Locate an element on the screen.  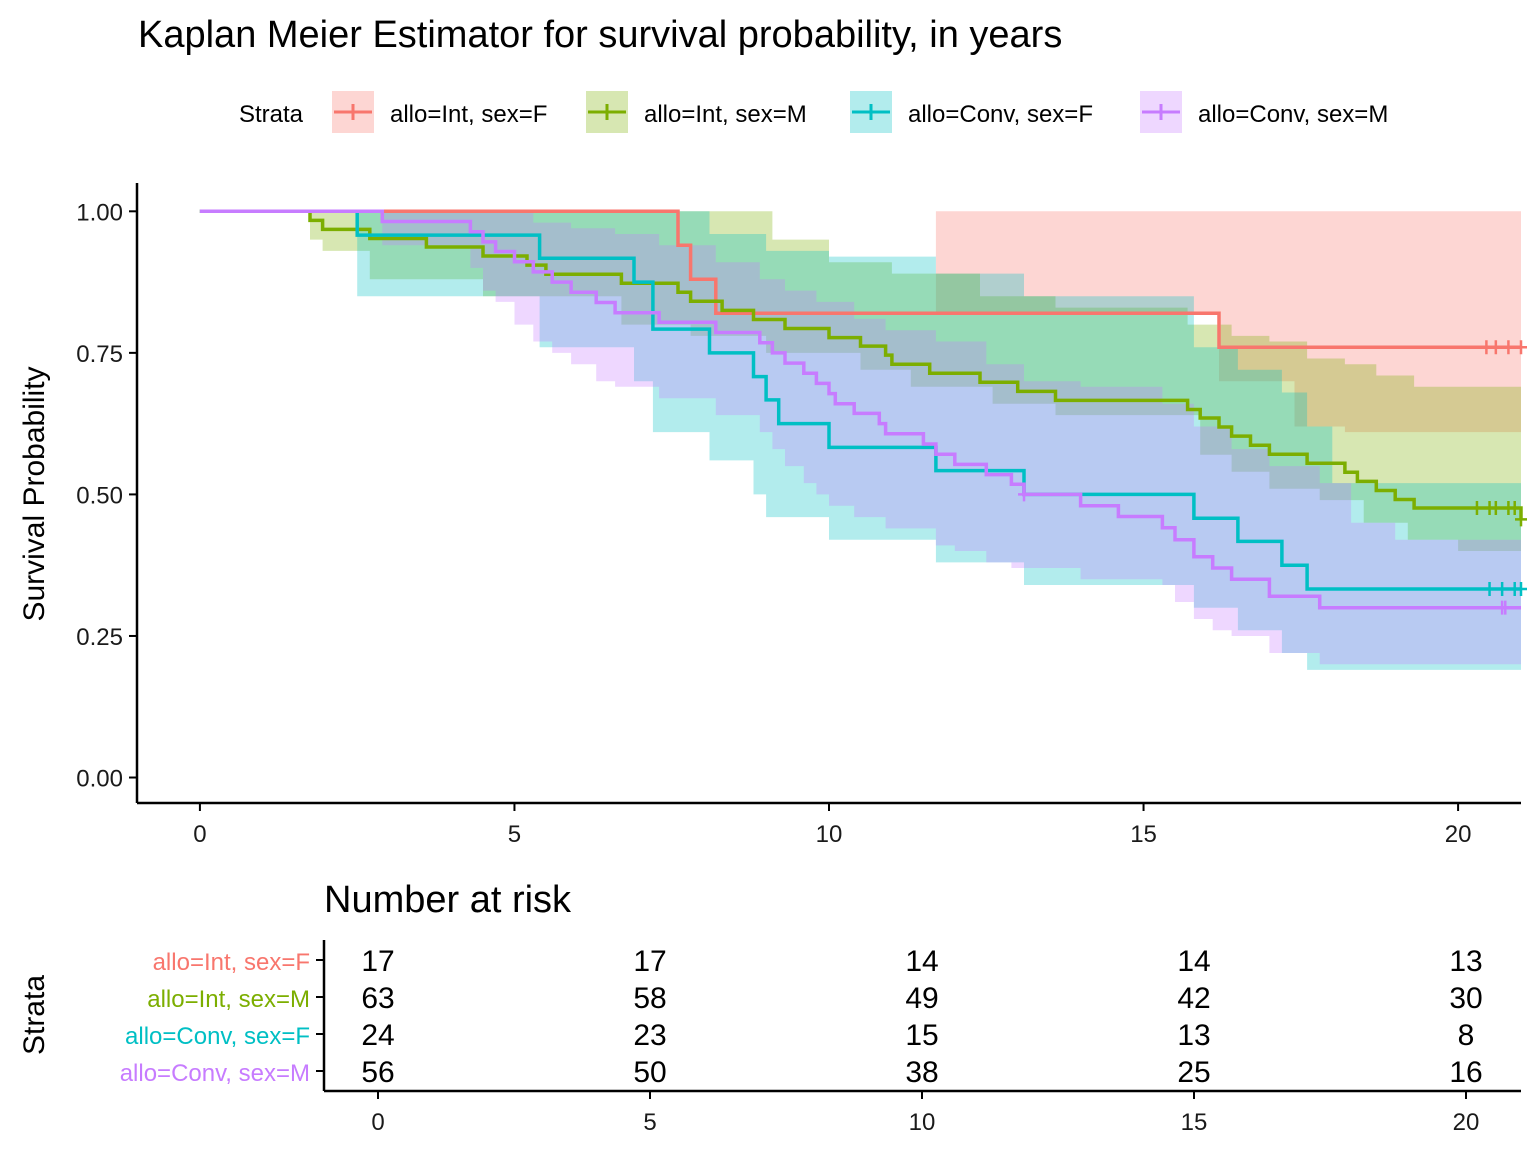
risk-x-tick-label-10: 10 is located at coordinates (922, 1122).